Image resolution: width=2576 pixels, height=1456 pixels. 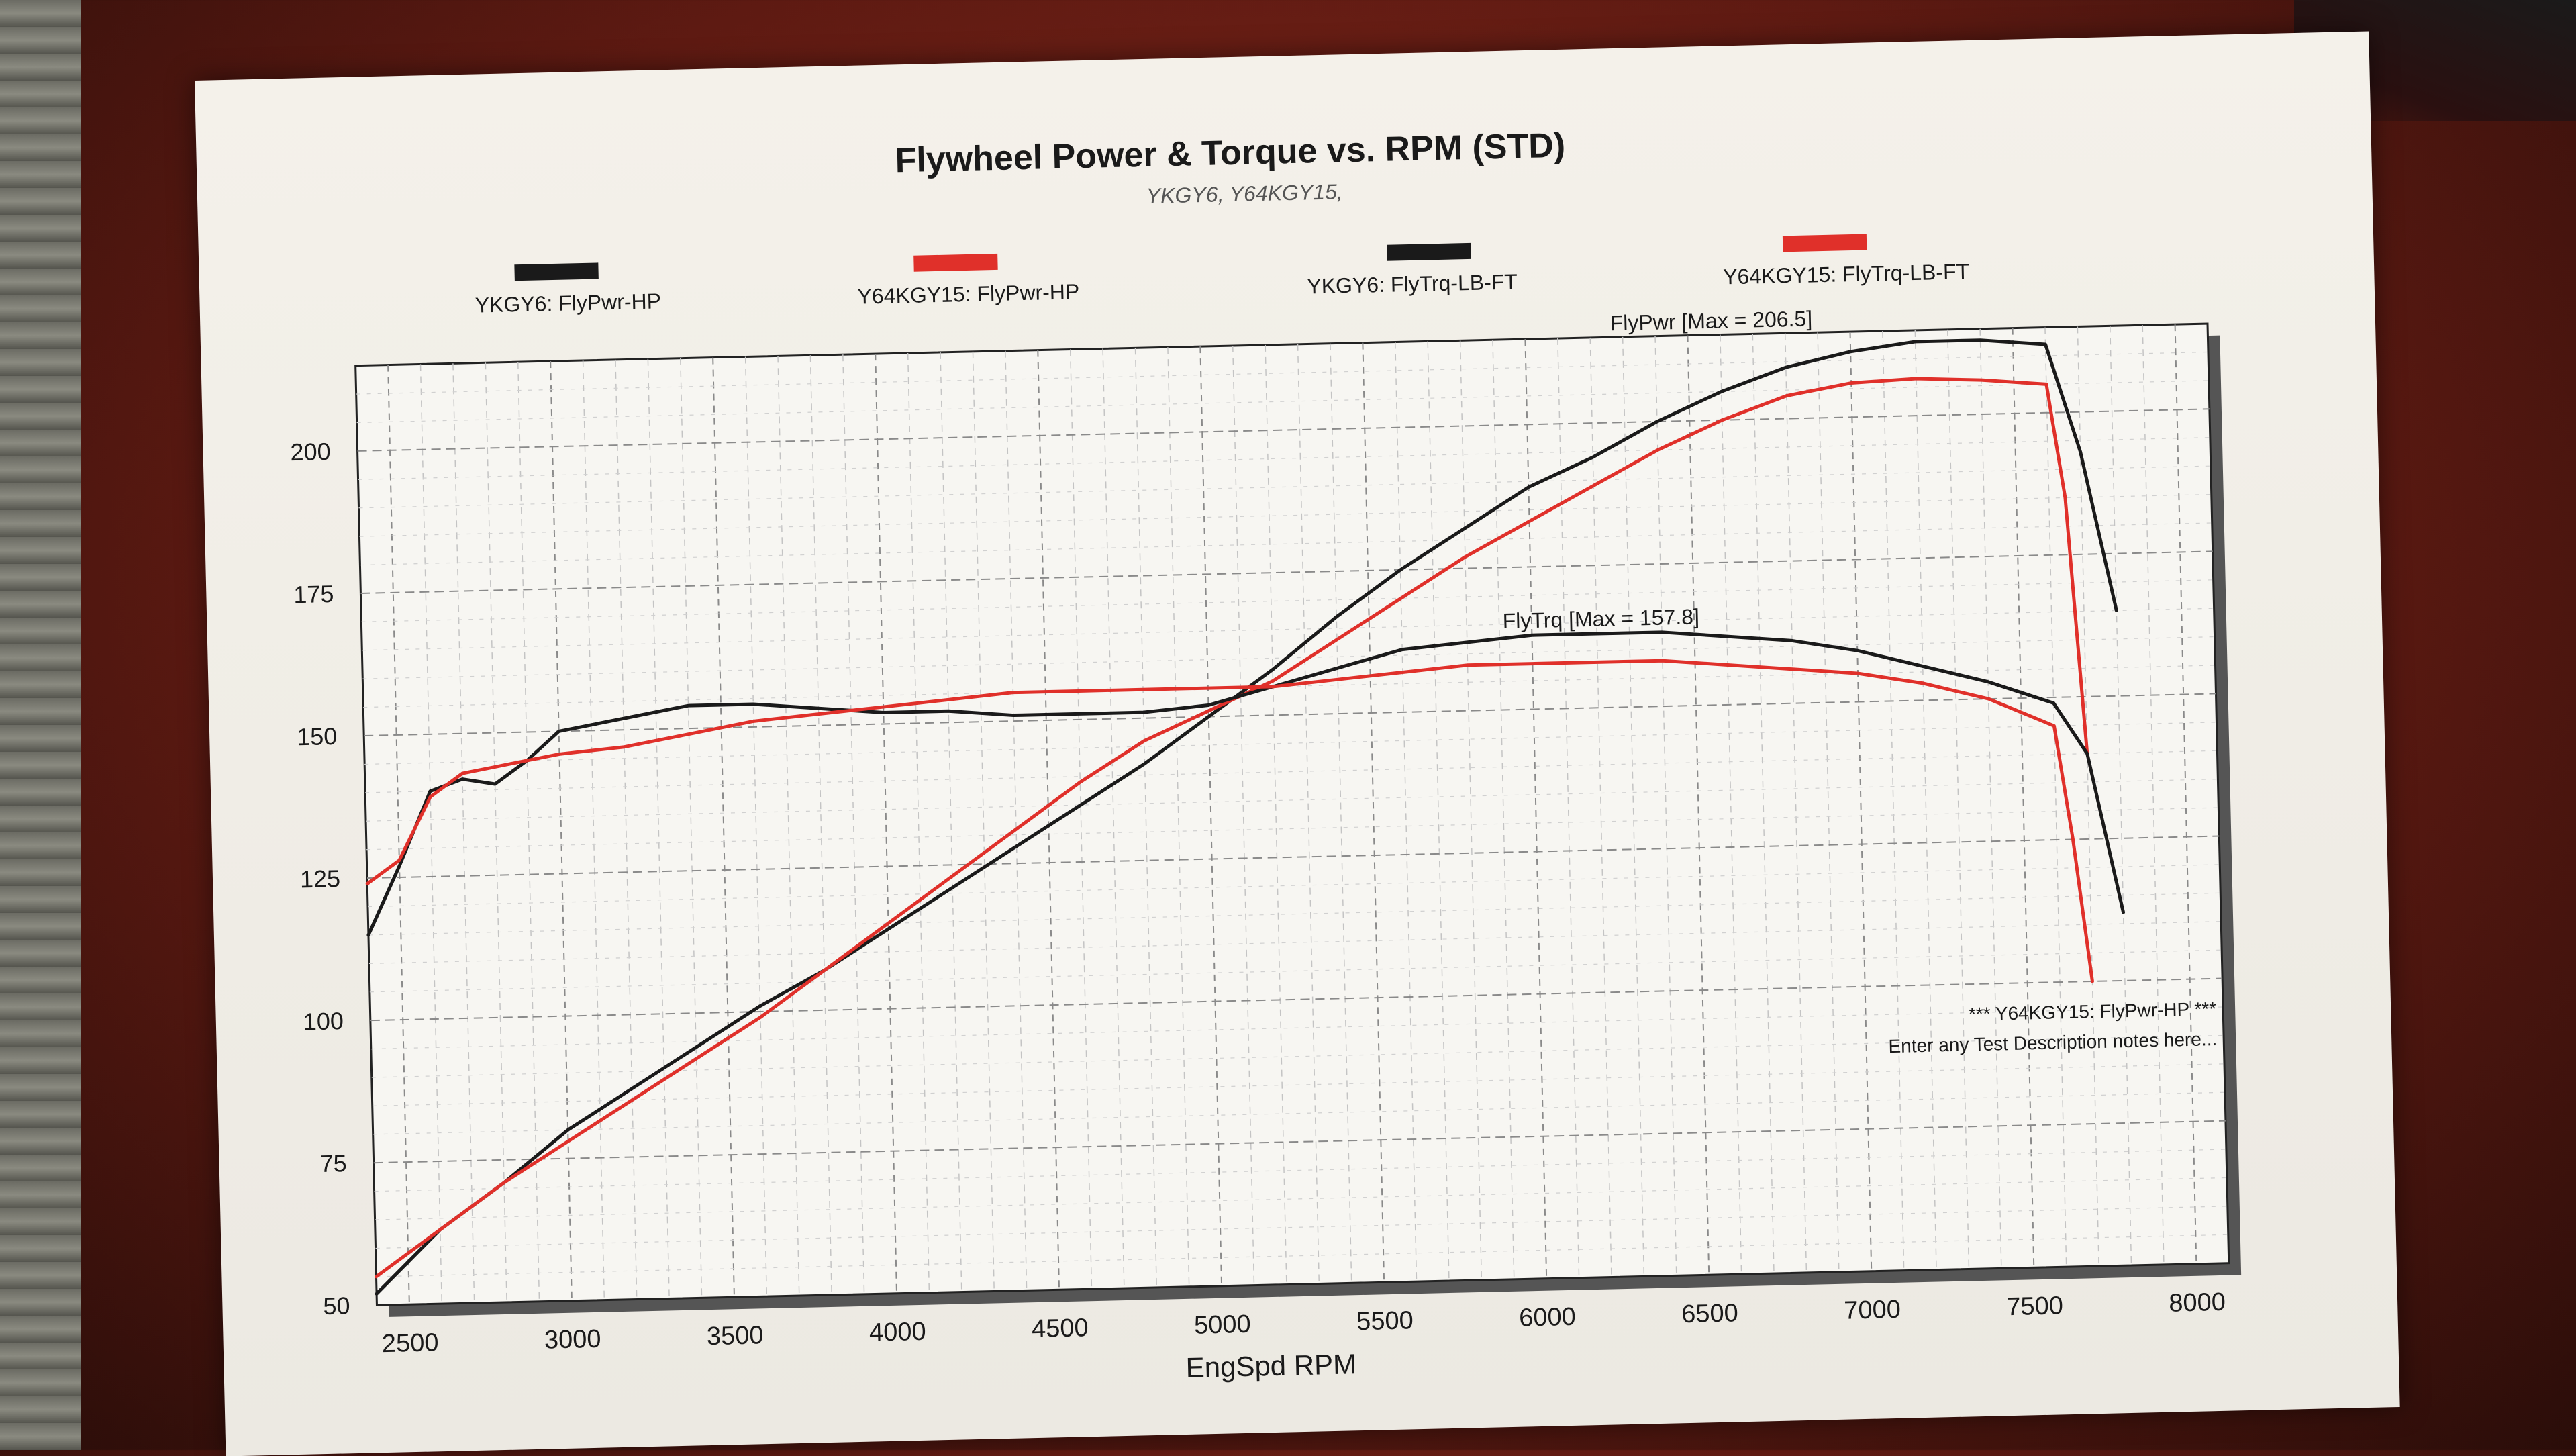 I want to click on y-axis-ticks: 50 75 100 125 150 175 200, so click(x=320, y=879).